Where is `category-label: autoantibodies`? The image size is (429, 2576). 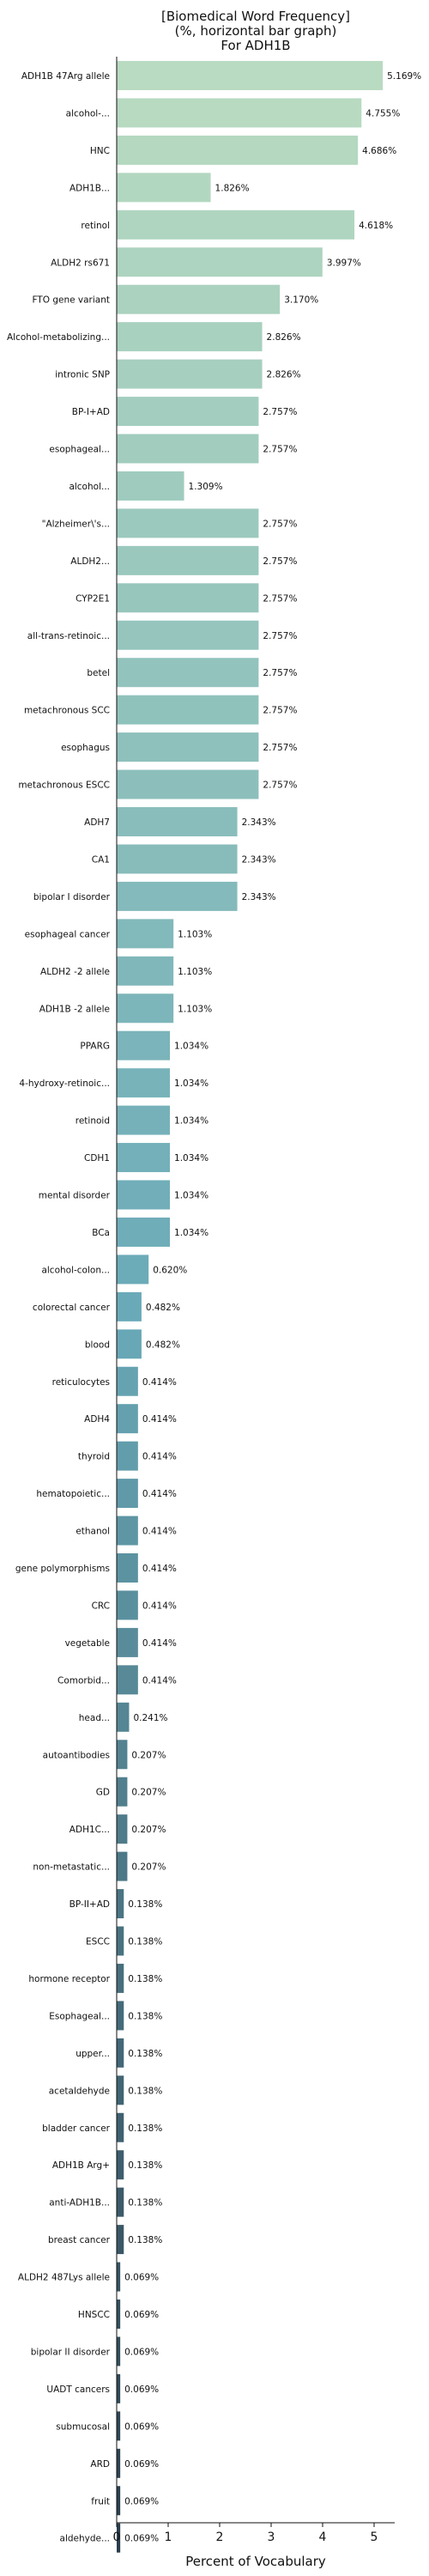 category-label: autoantibodies is located at coordinates (76, 1755).